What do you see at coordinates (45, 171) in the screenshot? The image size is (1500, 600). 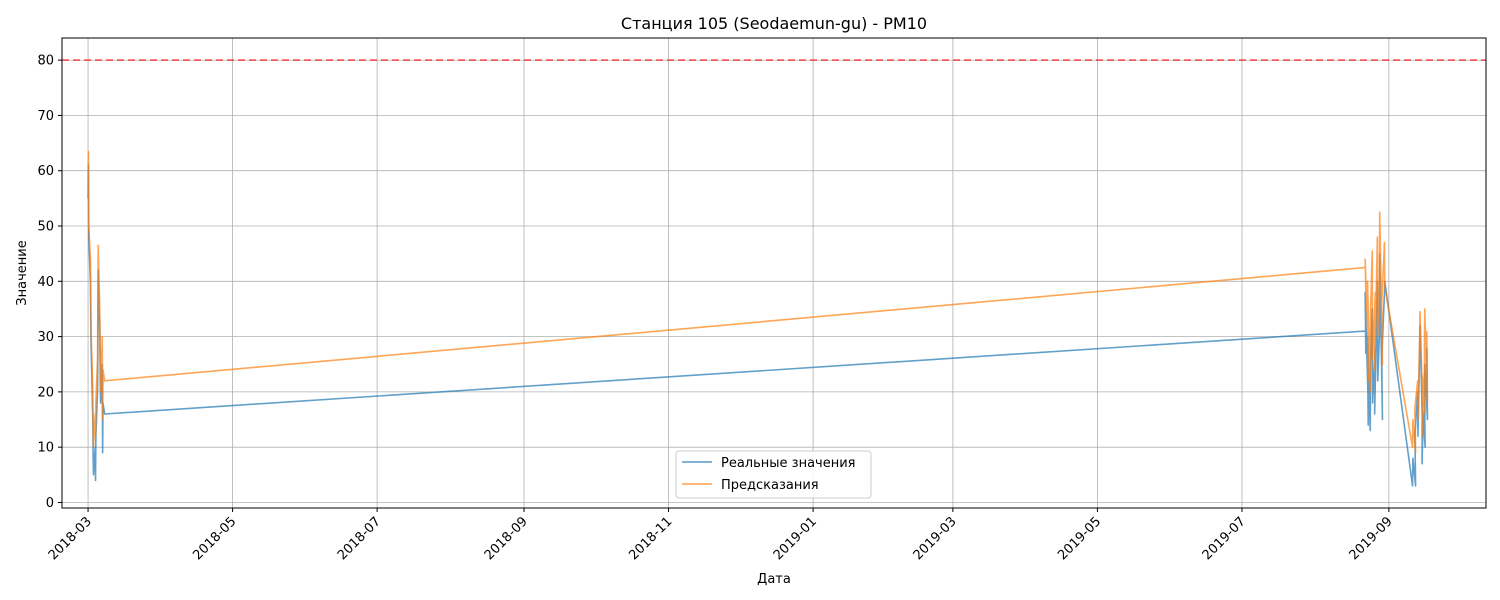 I see `y-tick-label: 60` at bounding box center [45, 171].